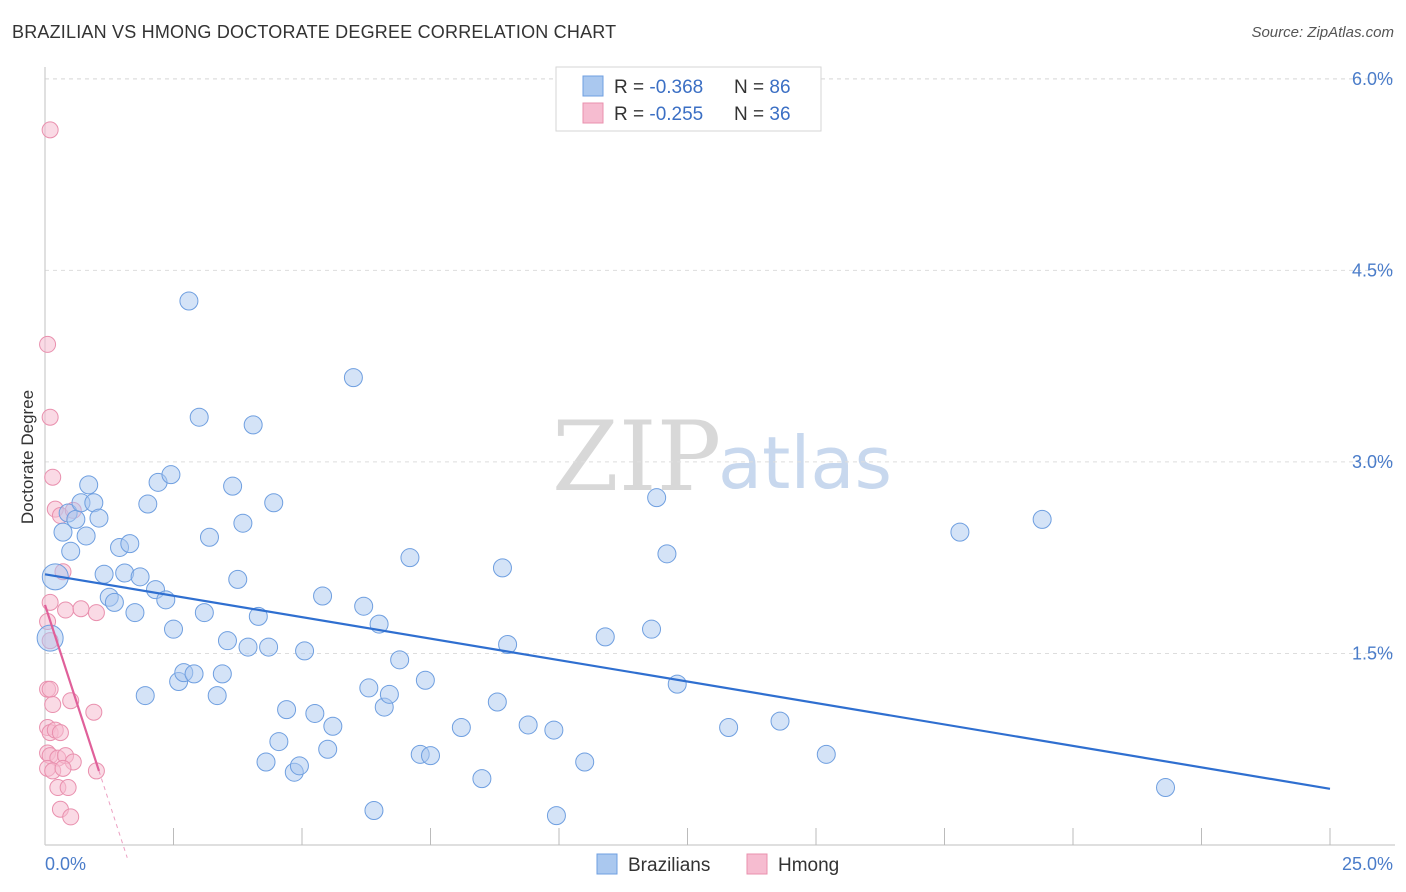 The width and height of the screenshot is (1406, 892). What do you see at coordinates (779, 114) in the screenshot?
I see `legend-hmong-n-value: 36` at bounding box center [779, 114].